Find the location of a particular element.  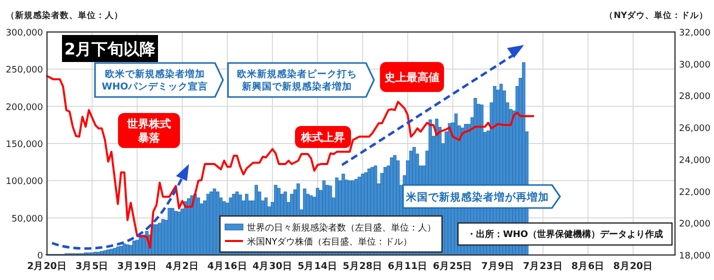

x-tick-label: 5月14日 is located at coordinates (318, 266).